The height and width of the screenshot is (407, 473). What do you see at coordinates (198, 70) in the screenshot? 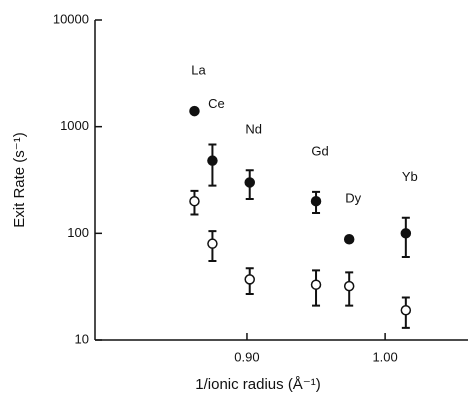
I see `point-label: La` at bounding box center [198, 70].